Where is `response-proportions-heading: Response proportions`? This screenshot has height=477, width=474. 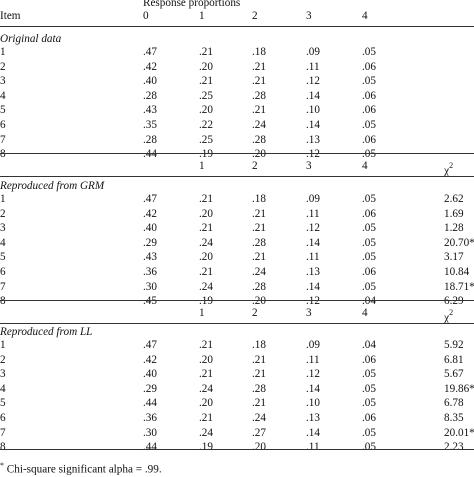 response-proportions-heading: Response proportions is located at coordinates (192, 4).